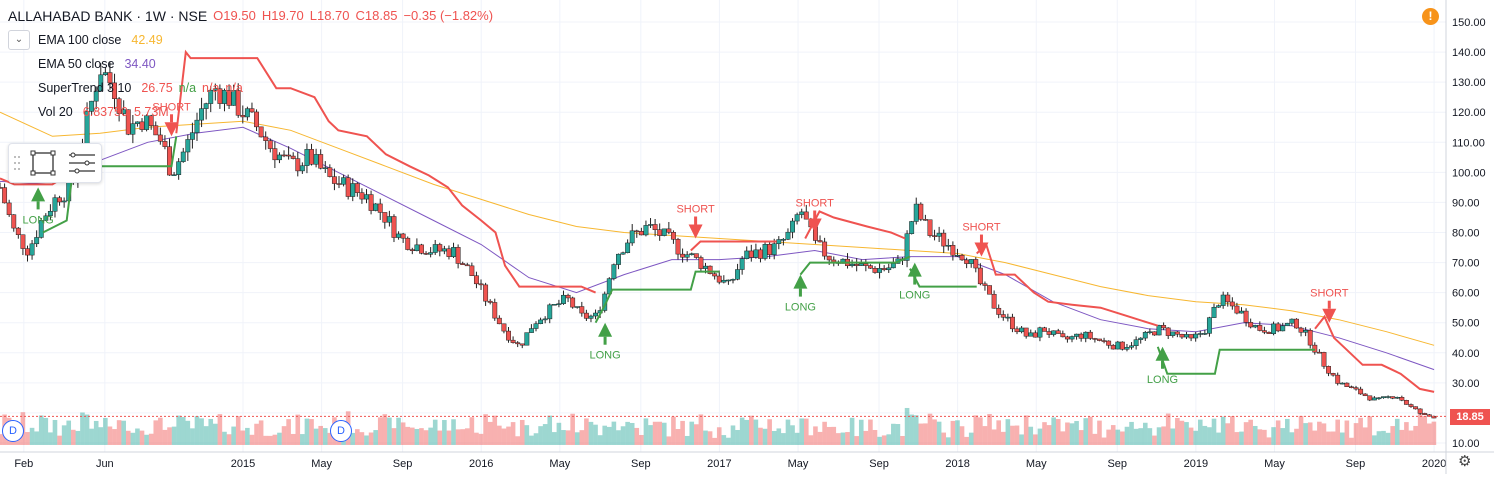  What do you see at coordinates (1235, 360) in the screenshot?
I see `supertrend-up-line` at bounding box center [1235, 360].